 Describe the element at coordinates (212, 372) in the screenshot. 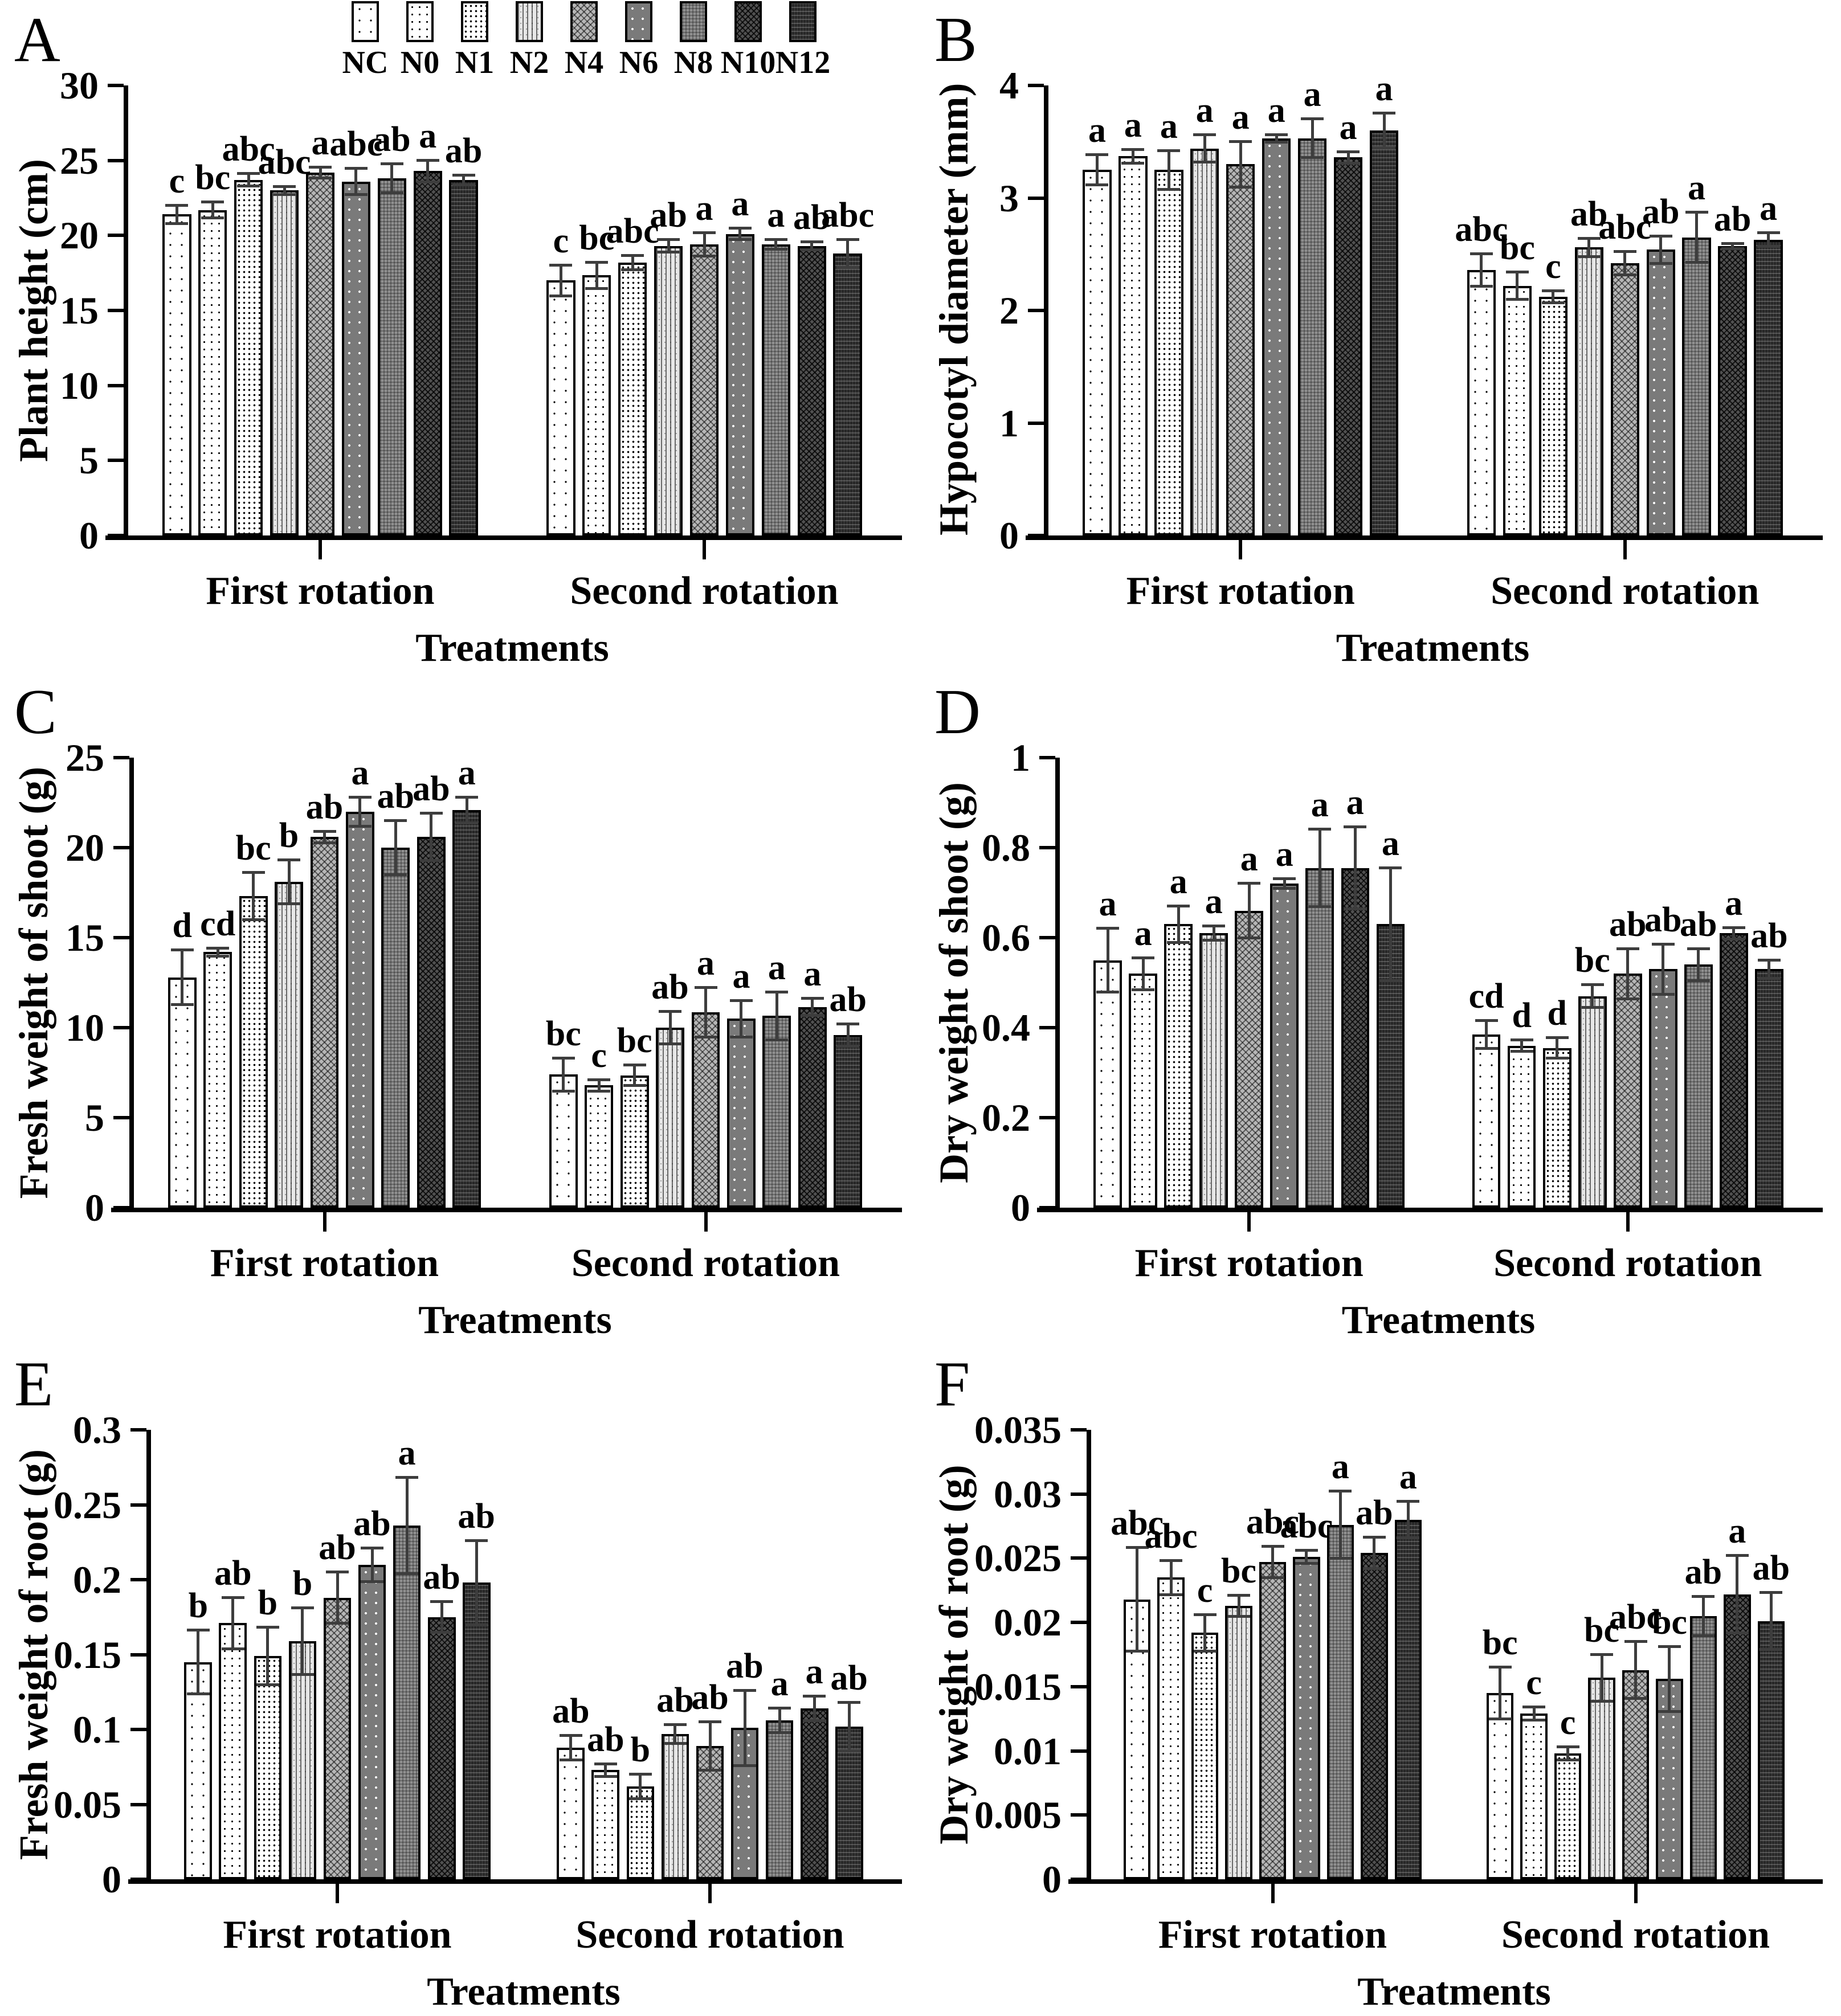

I see `bar-N0` at that location.